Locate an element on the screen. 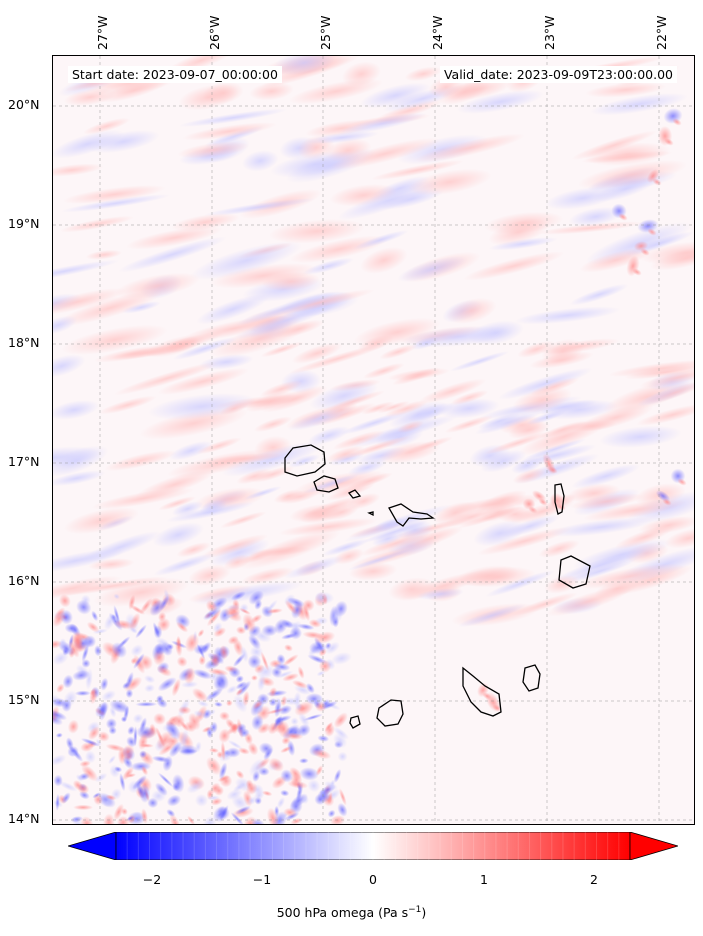  lat-label-16n: 16°N is located at coordinates (24, 580).